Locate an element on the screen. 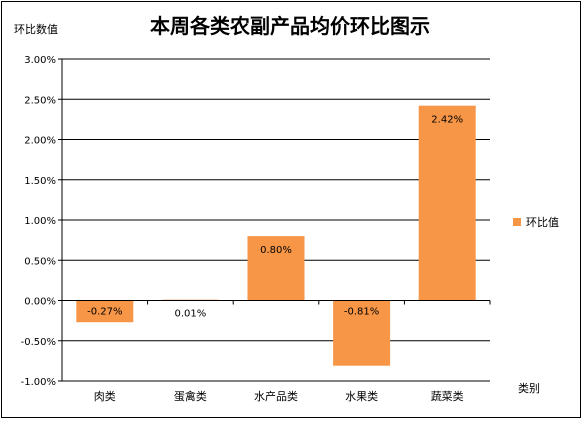 The height and width of the screenshot is (421, 584). x-tick-label: 水果类 is located at coordinates (361, 396).